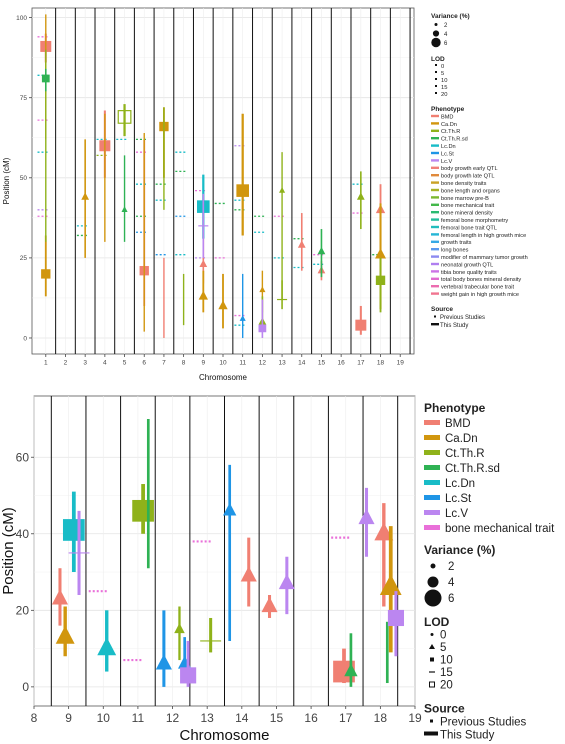 This screenshot has width=565, height=744. I want to click on x-tick-label: 6, so click(144, 363).